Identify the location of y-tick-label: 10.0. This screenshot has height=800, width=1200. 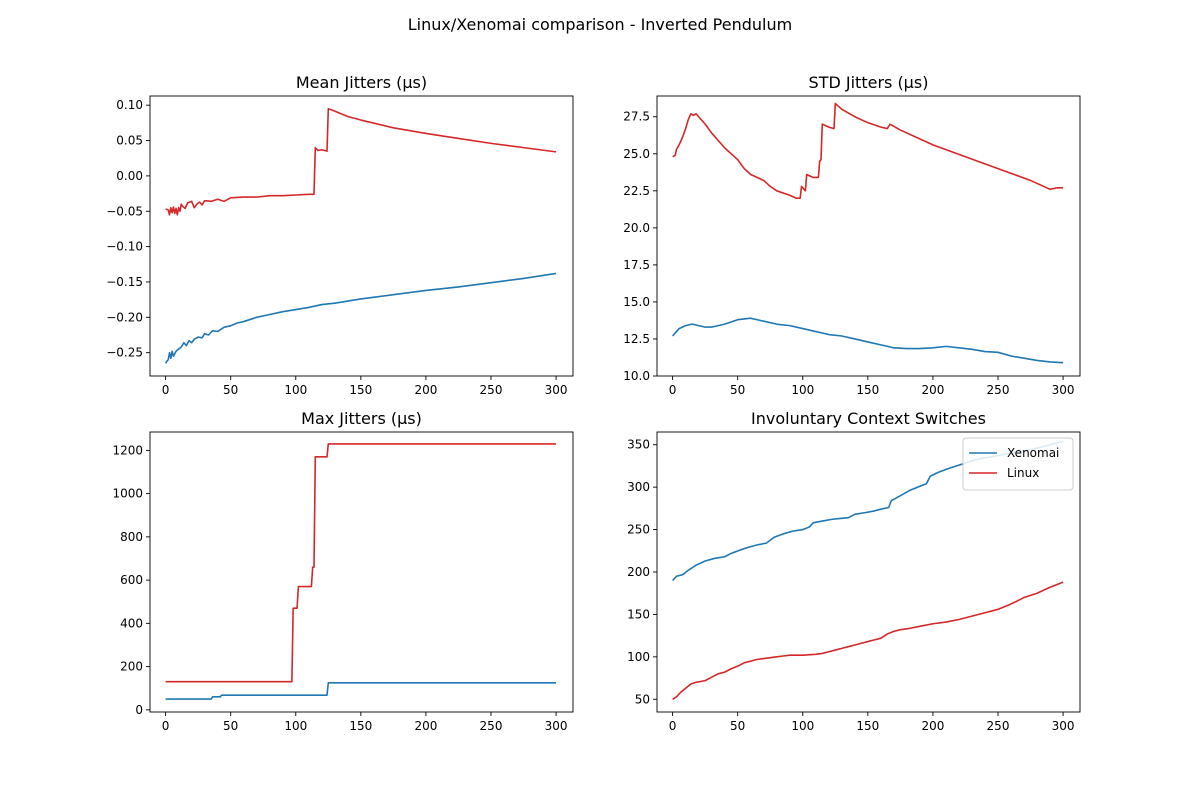
(636, 376).